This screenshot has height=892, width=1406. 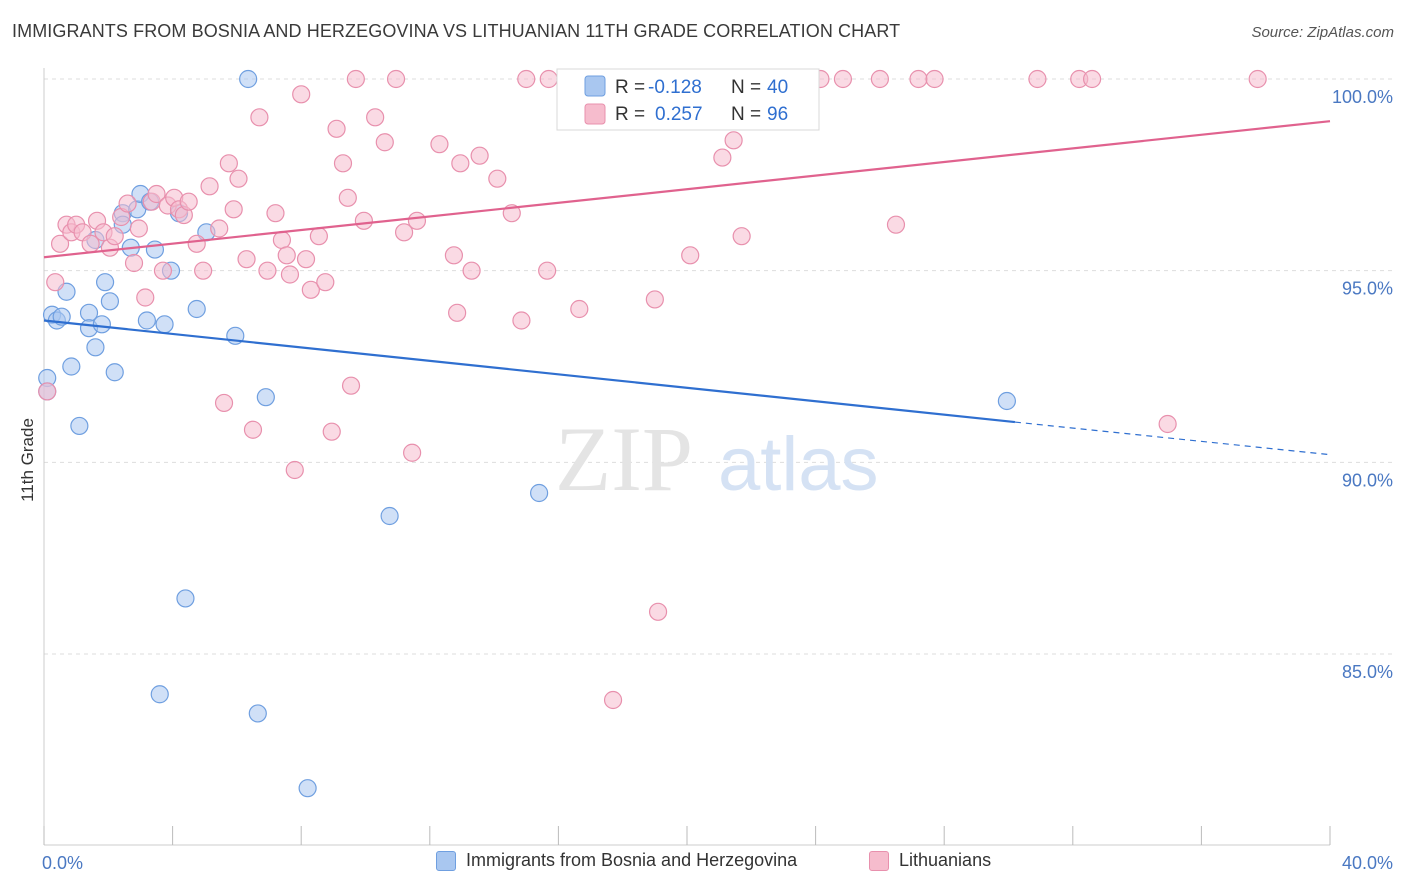 What do you see at coordinates (446, 860) in the screenshot?
I see `legend-swatch-bosnia` at bounding box center [446, 860].